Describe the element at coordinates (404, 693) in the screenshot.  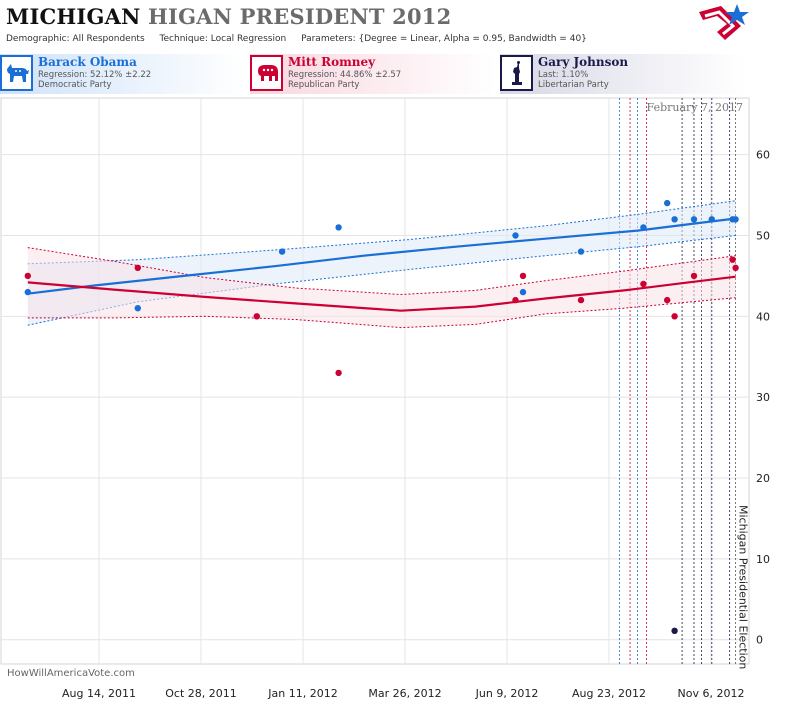
I see `x-tick-label: Mar 26, 2012` at that location.